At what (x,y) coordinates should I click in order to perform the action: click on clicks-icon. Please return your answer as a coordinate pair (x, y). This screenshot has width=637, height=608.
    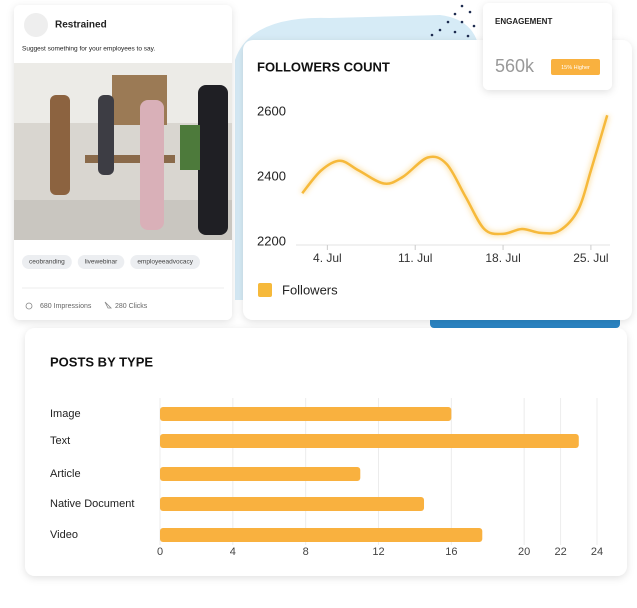
    Looking at the image, I should click on (108, 305).